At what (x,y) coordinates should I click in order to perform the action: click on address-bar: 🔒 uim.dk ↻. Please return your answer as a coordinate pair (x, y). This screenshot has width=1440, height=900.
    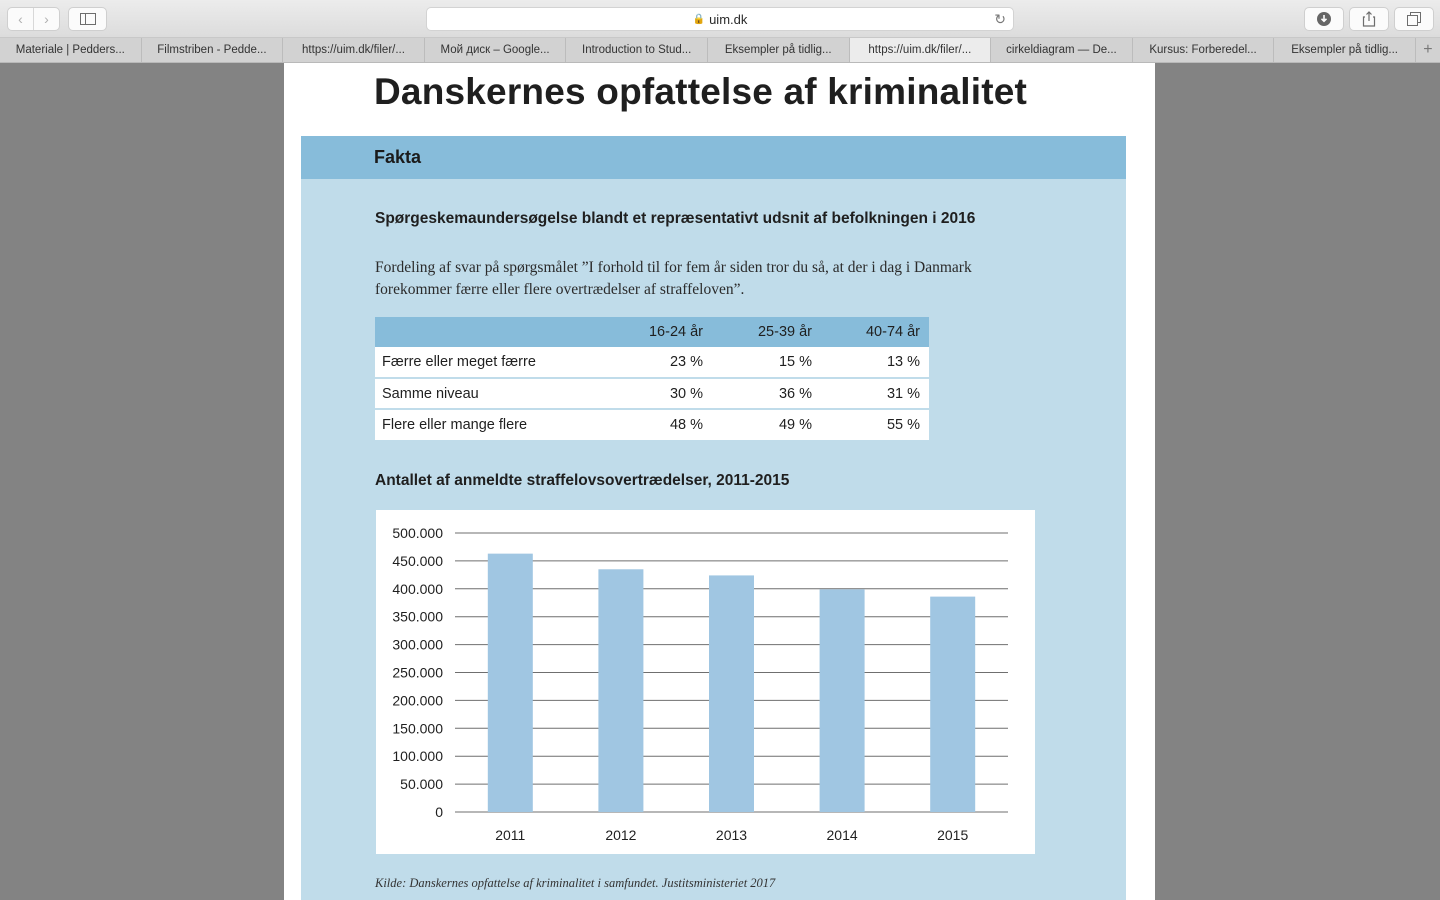
    Looking at the image, I should click on (720, 19).